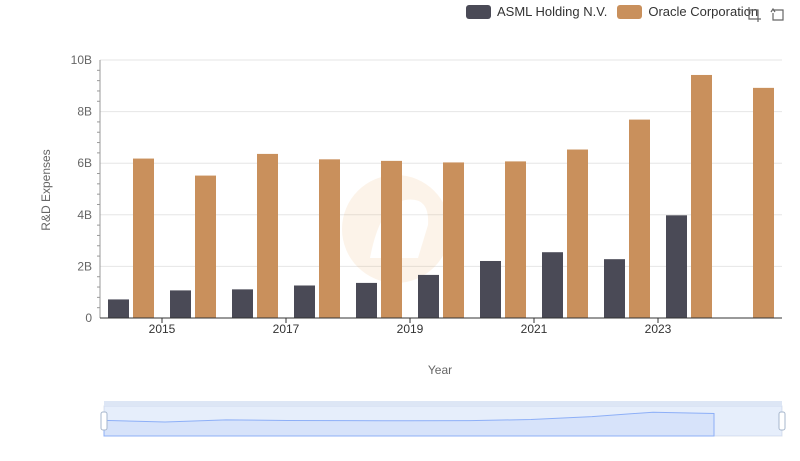 Image resolution: width=800 pixels, height=461 pixels. Describe the element at coordinates (453, 240) in the screenshot. I see `bar-oracle-2019` at that location.